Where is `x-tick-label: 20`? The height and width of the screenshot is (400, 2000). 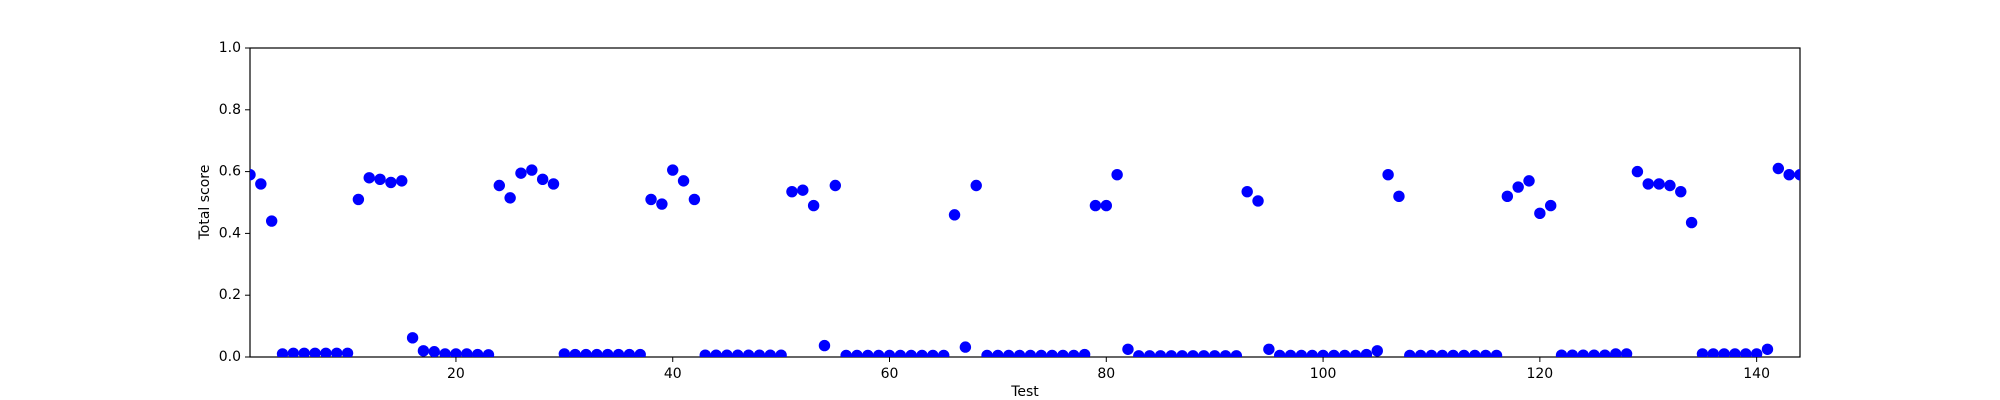 x-tick-label: 20 is located at coordinates (456, 374).